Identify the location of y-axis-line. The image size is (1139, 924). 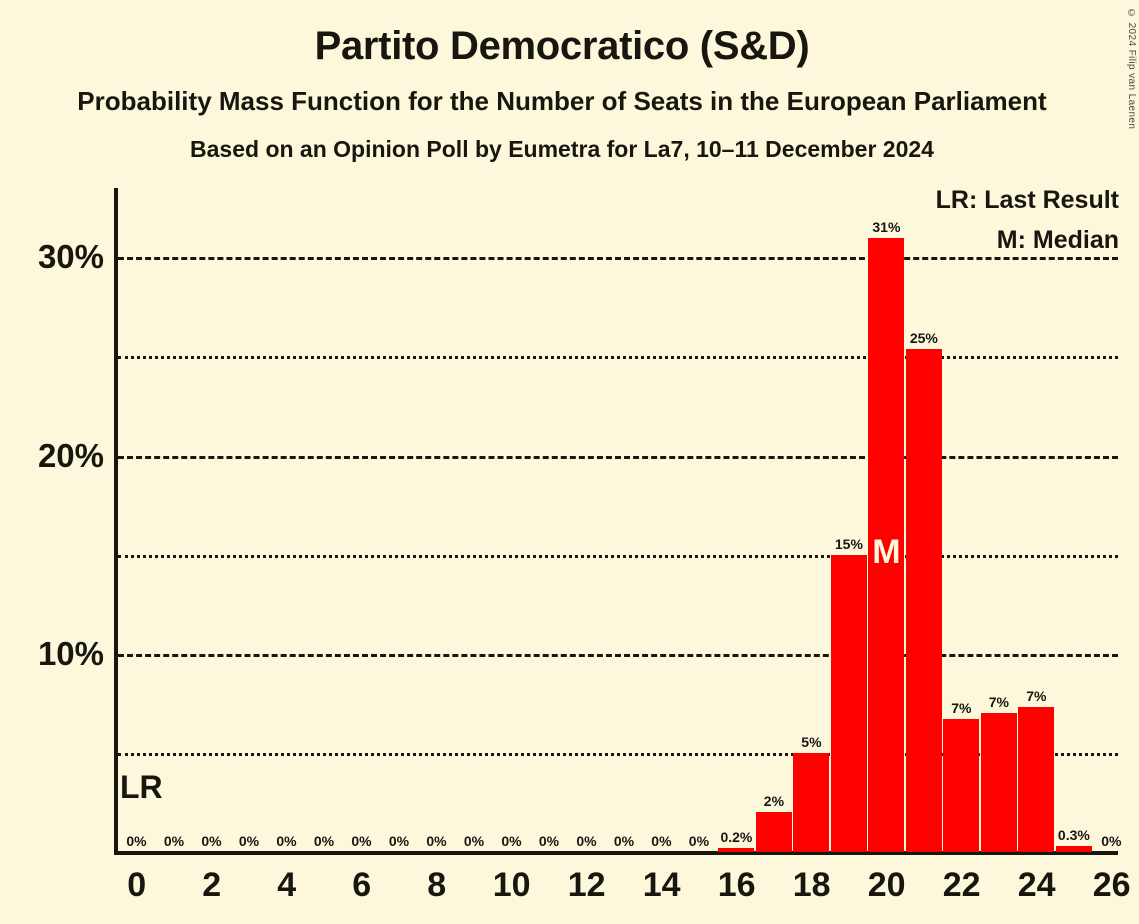
(116, 521).